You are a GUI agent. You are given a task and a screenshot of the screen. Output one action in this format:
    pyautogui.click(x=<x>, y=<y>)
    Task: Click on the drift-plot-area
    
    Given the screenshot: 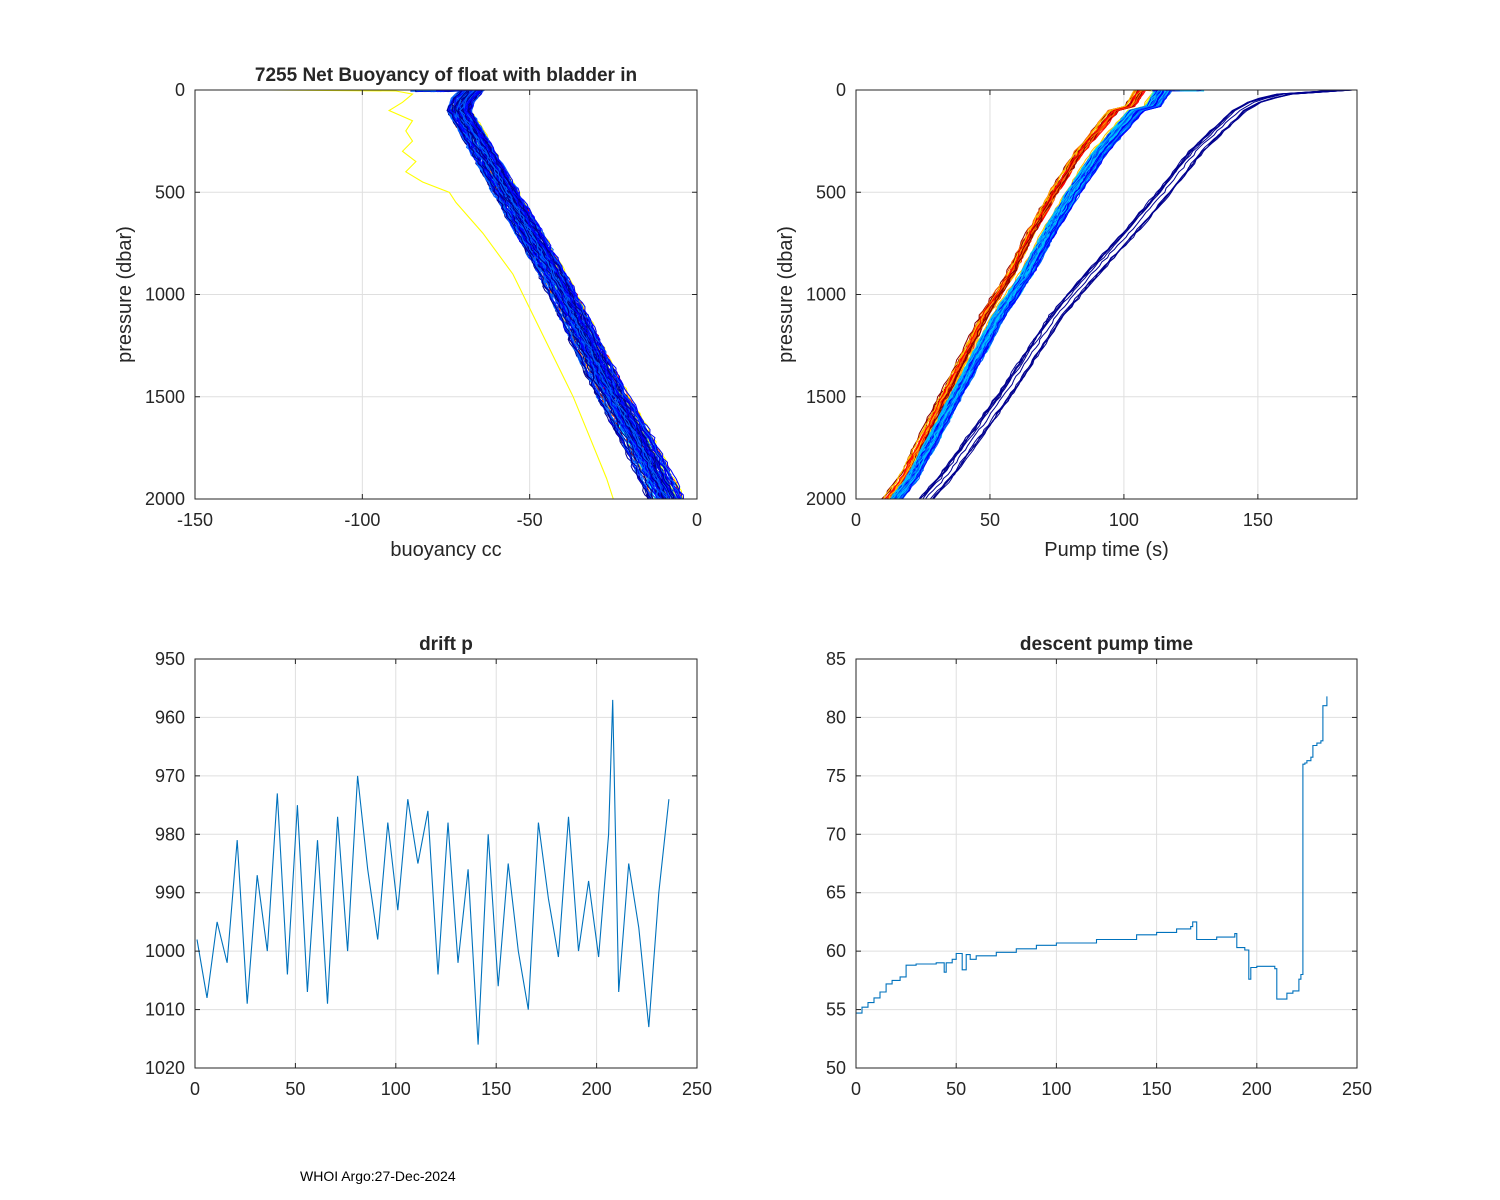 What is the action you would take?
    pyautogui.click(x=446, y=863)
    